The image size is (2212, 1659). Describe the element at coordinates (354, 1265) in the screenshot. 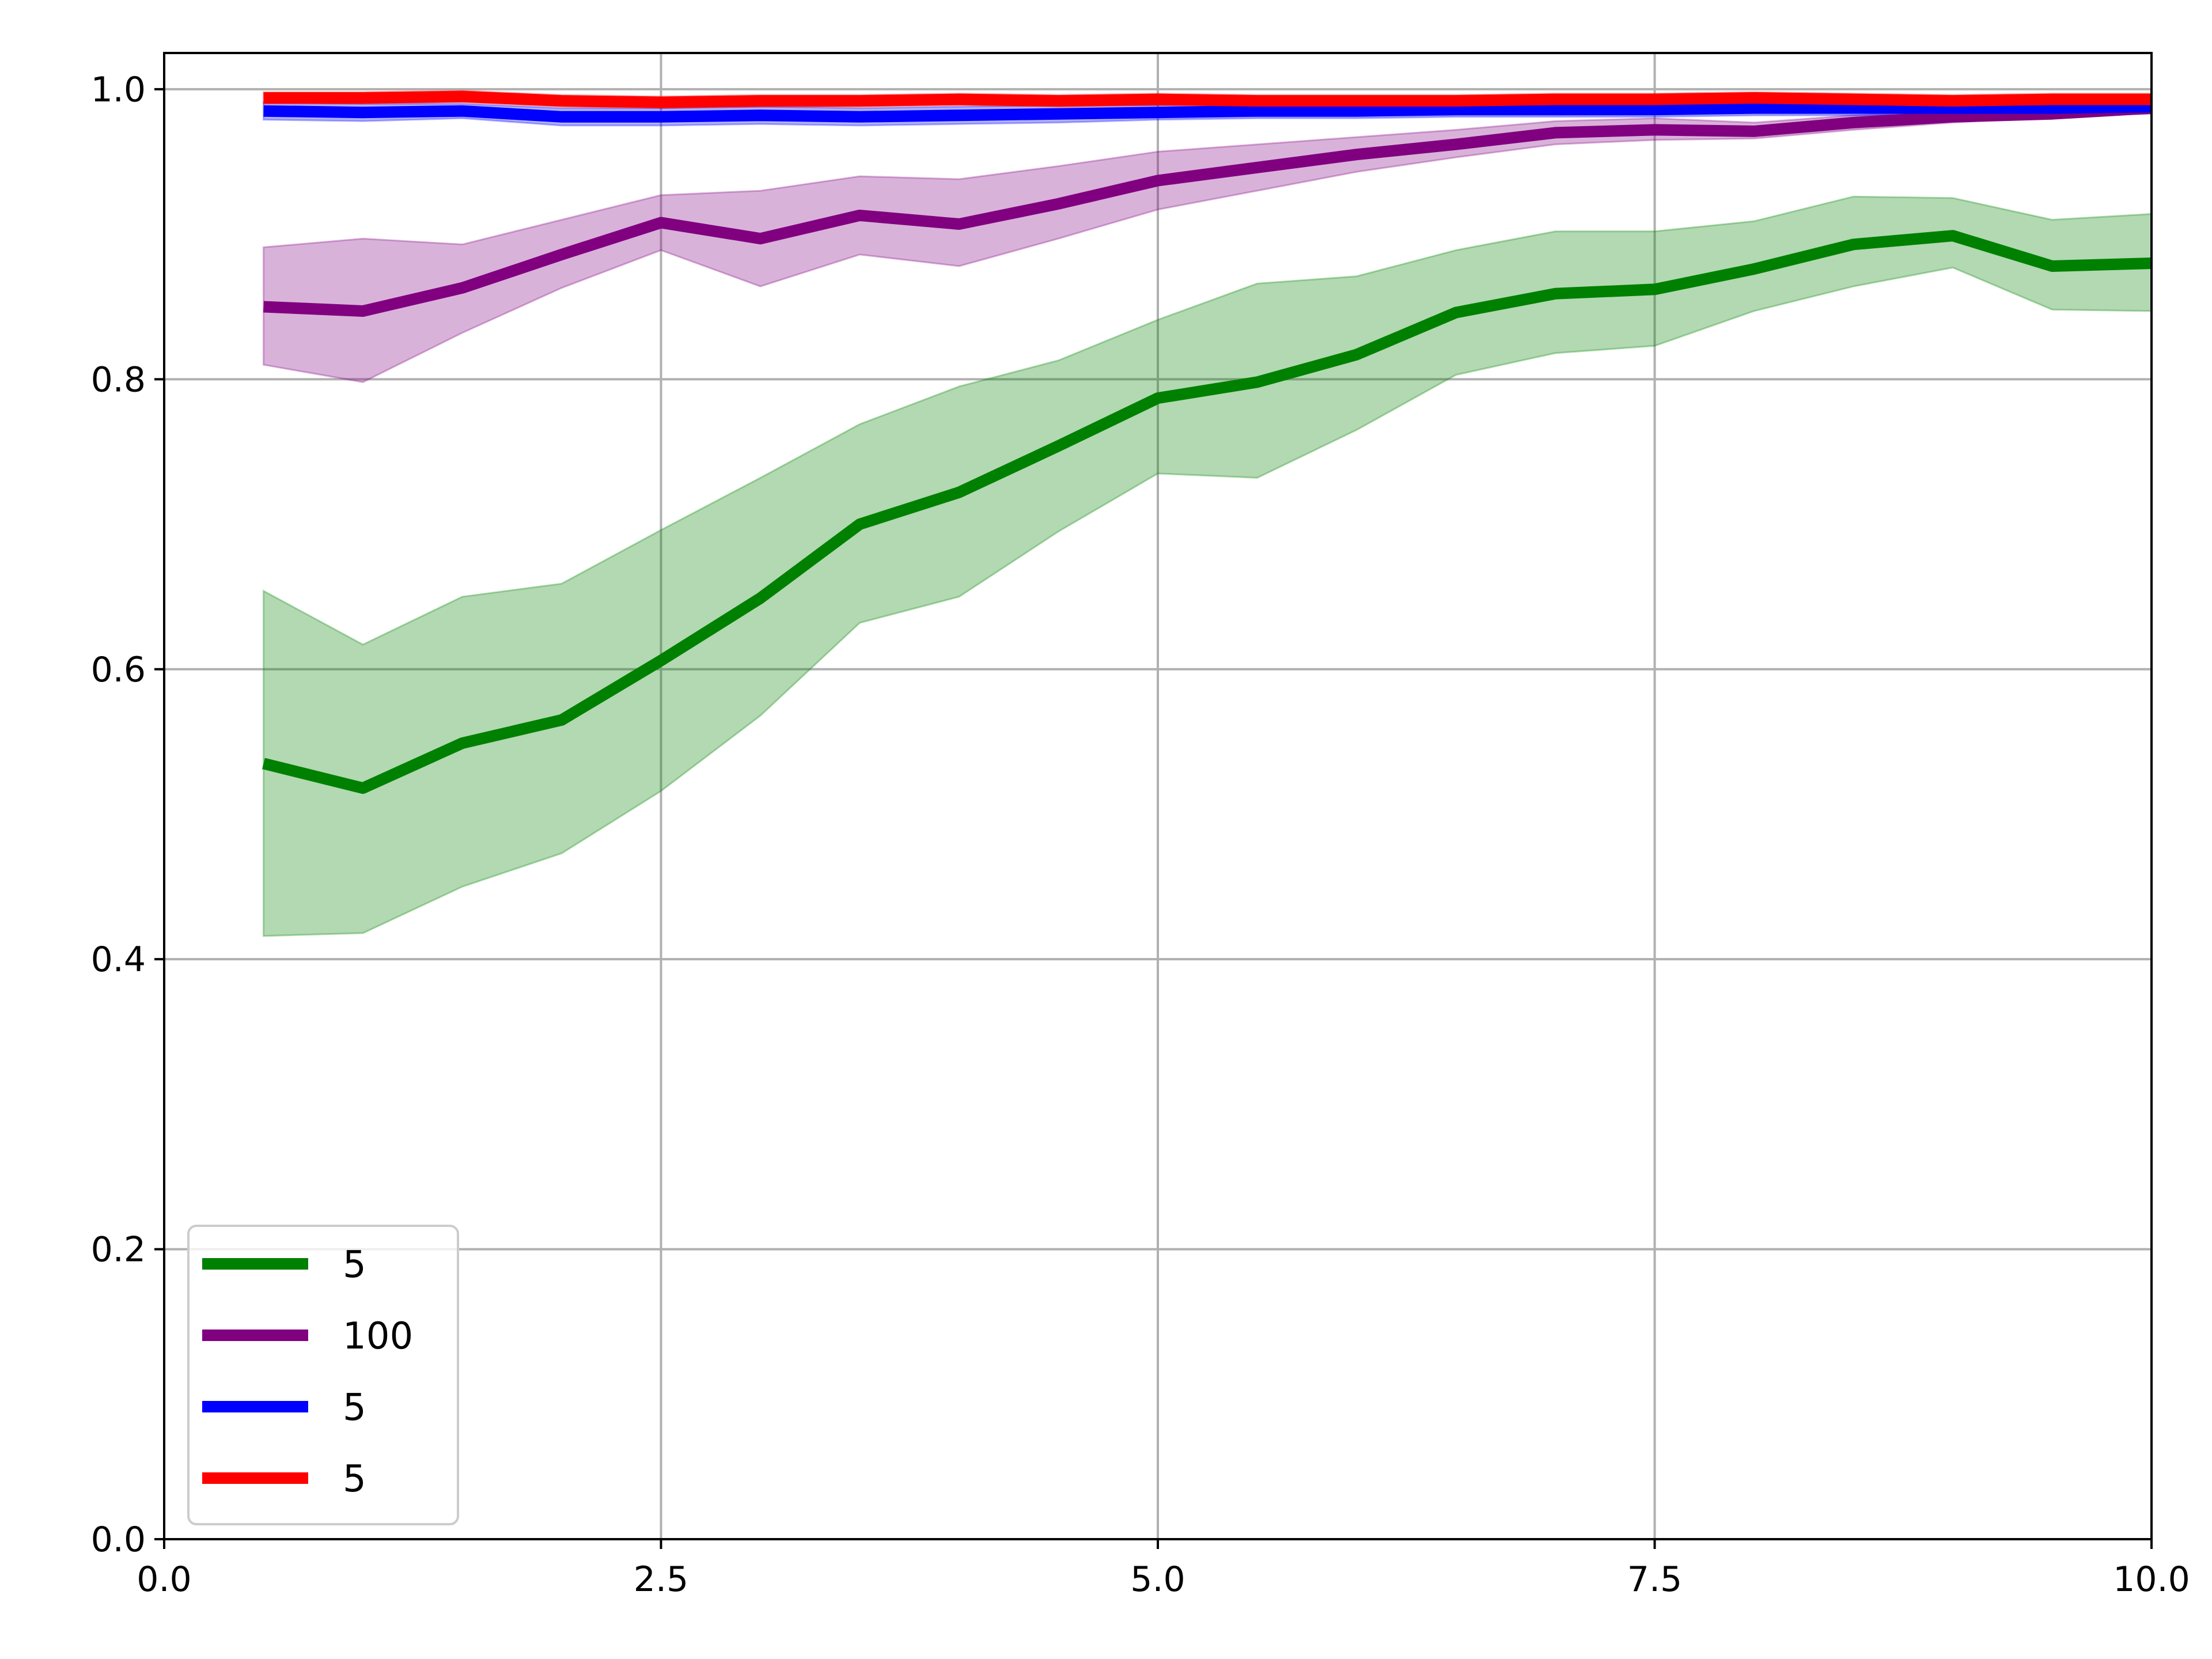

I see `legend-label-0: 5` at that location.